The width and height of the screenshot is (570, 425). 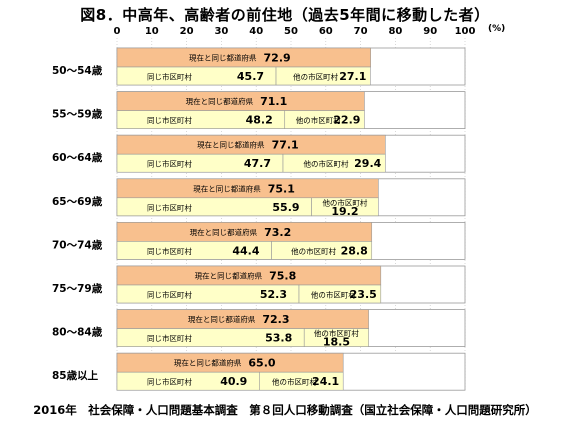 What do you see at coordinates (346, 120) in the screenshot?
I see `other-city-value: 22.9` at bounding box center [346, 120].